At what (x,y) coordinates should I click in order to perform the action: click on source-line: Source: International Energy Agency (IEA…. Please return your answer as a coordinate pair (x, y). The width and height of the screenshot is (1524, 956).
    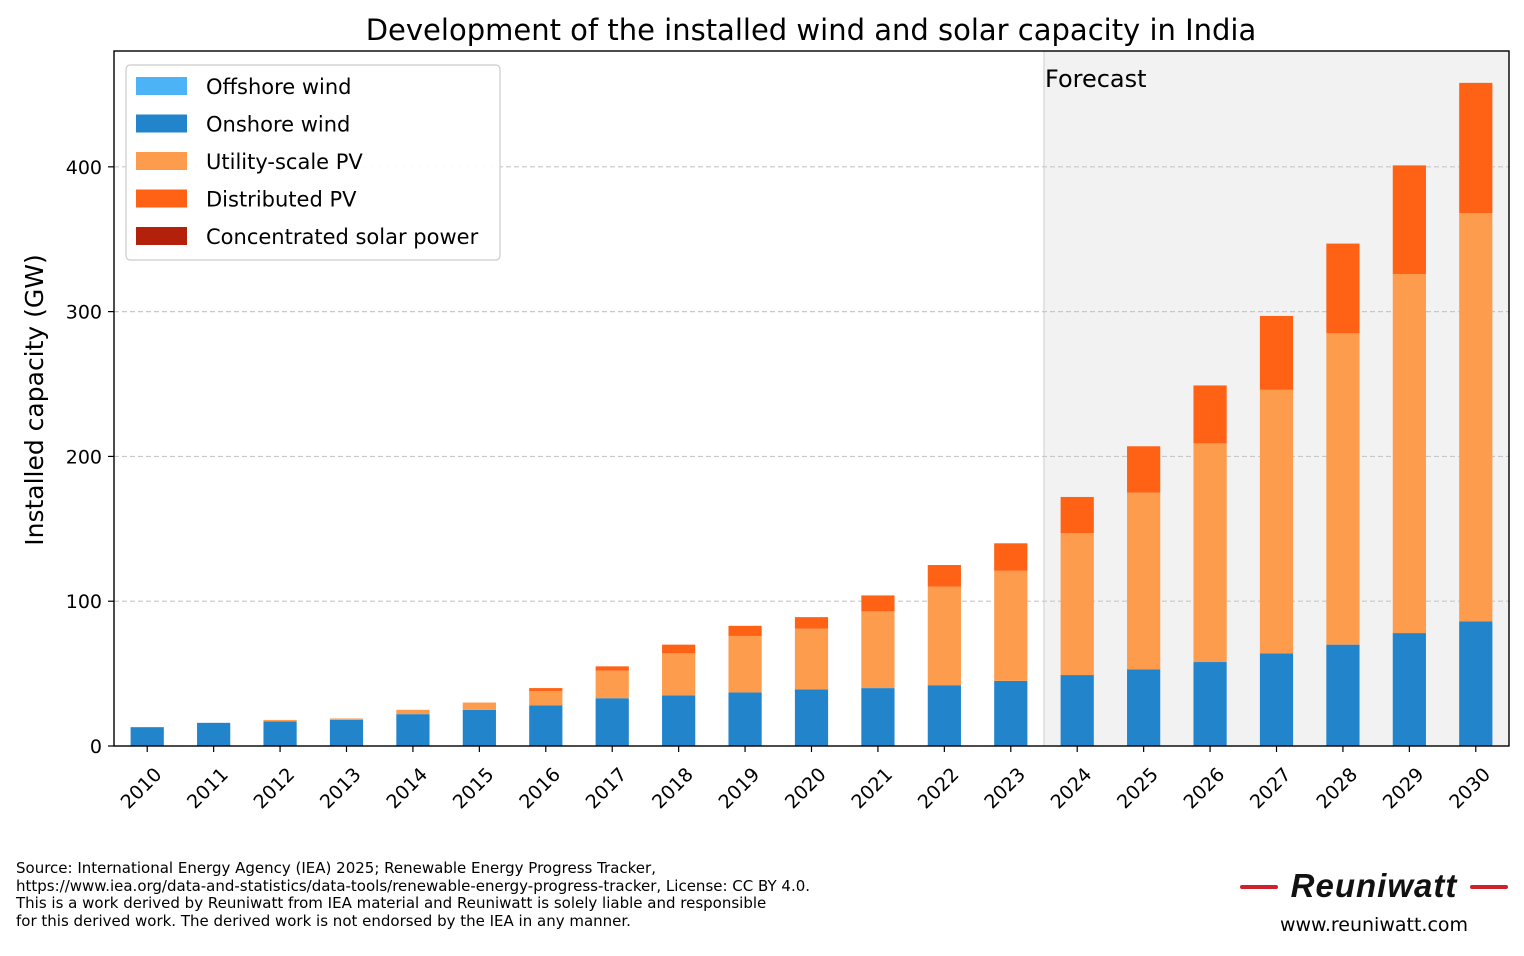
    Looking at the image, I should click on (336, 868).